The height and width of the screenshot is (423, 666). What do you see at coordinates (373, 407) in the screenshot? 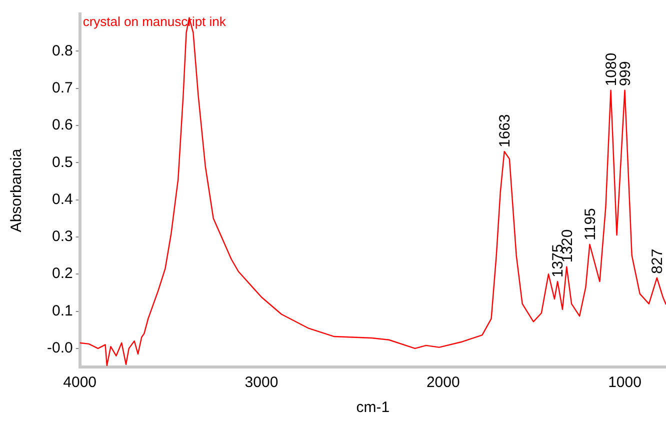
I see `x-axis-title: cm-1` at bounding box center [373, 407].